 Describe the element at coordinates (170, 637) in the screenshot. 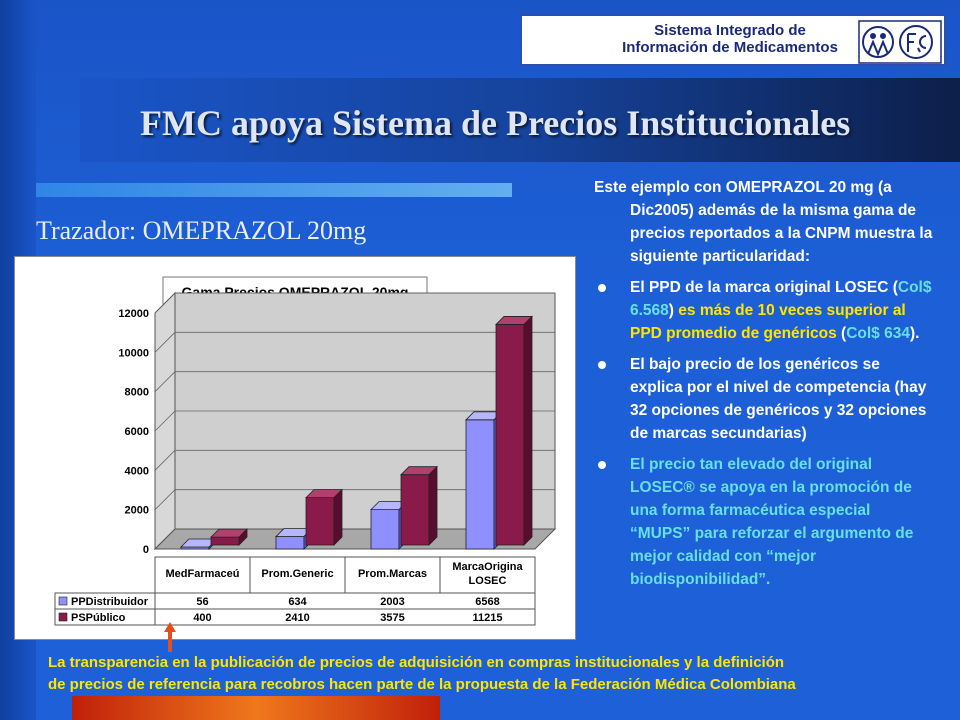

I see `up-arrow-icon` at that location.